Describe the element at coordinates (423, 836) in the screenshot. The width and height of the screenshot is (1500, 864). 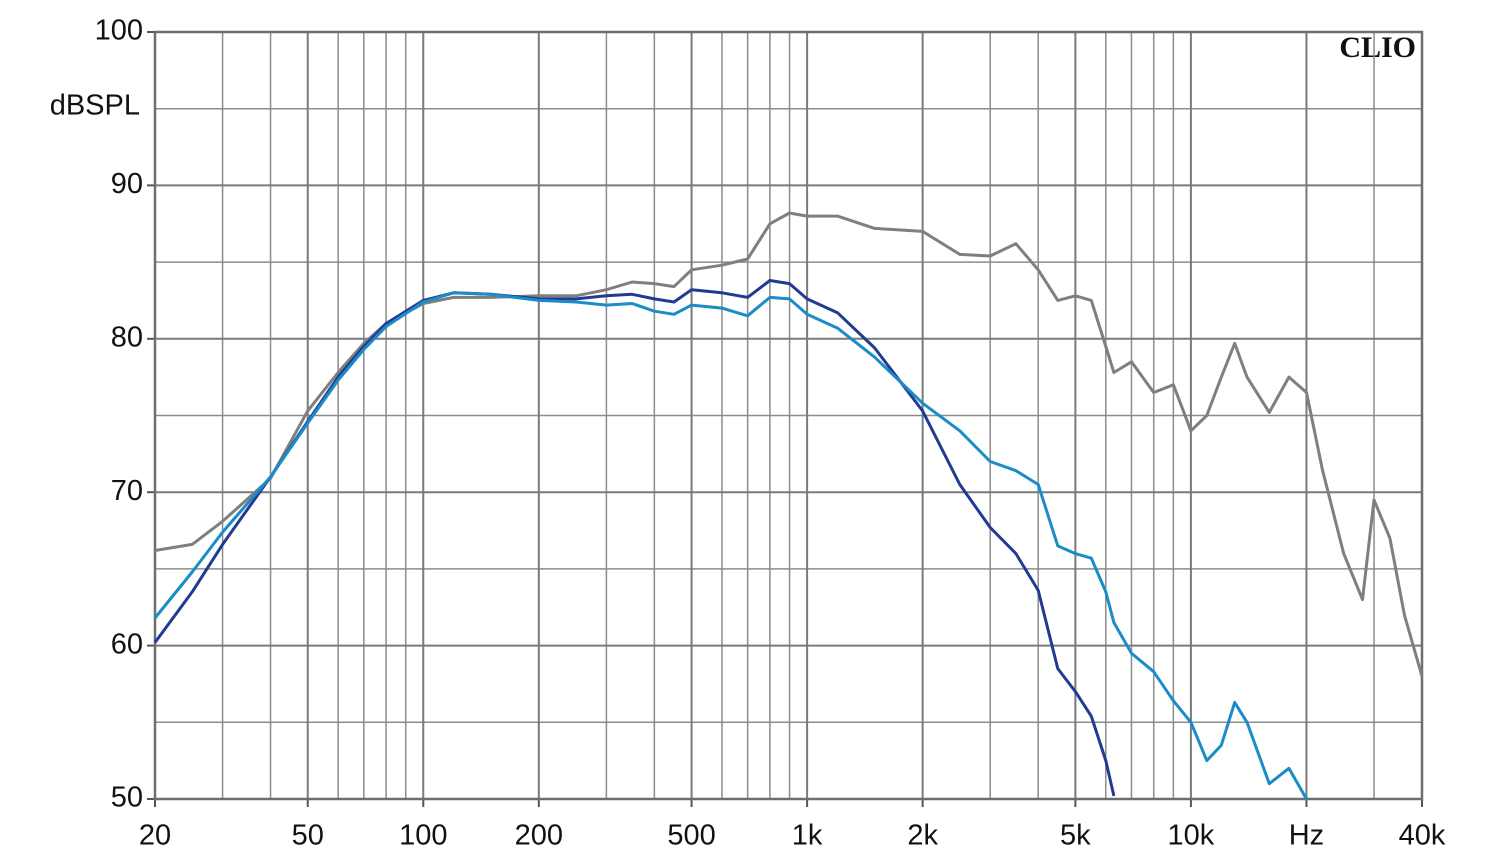
I see `x-tick-label: 100` at that location.